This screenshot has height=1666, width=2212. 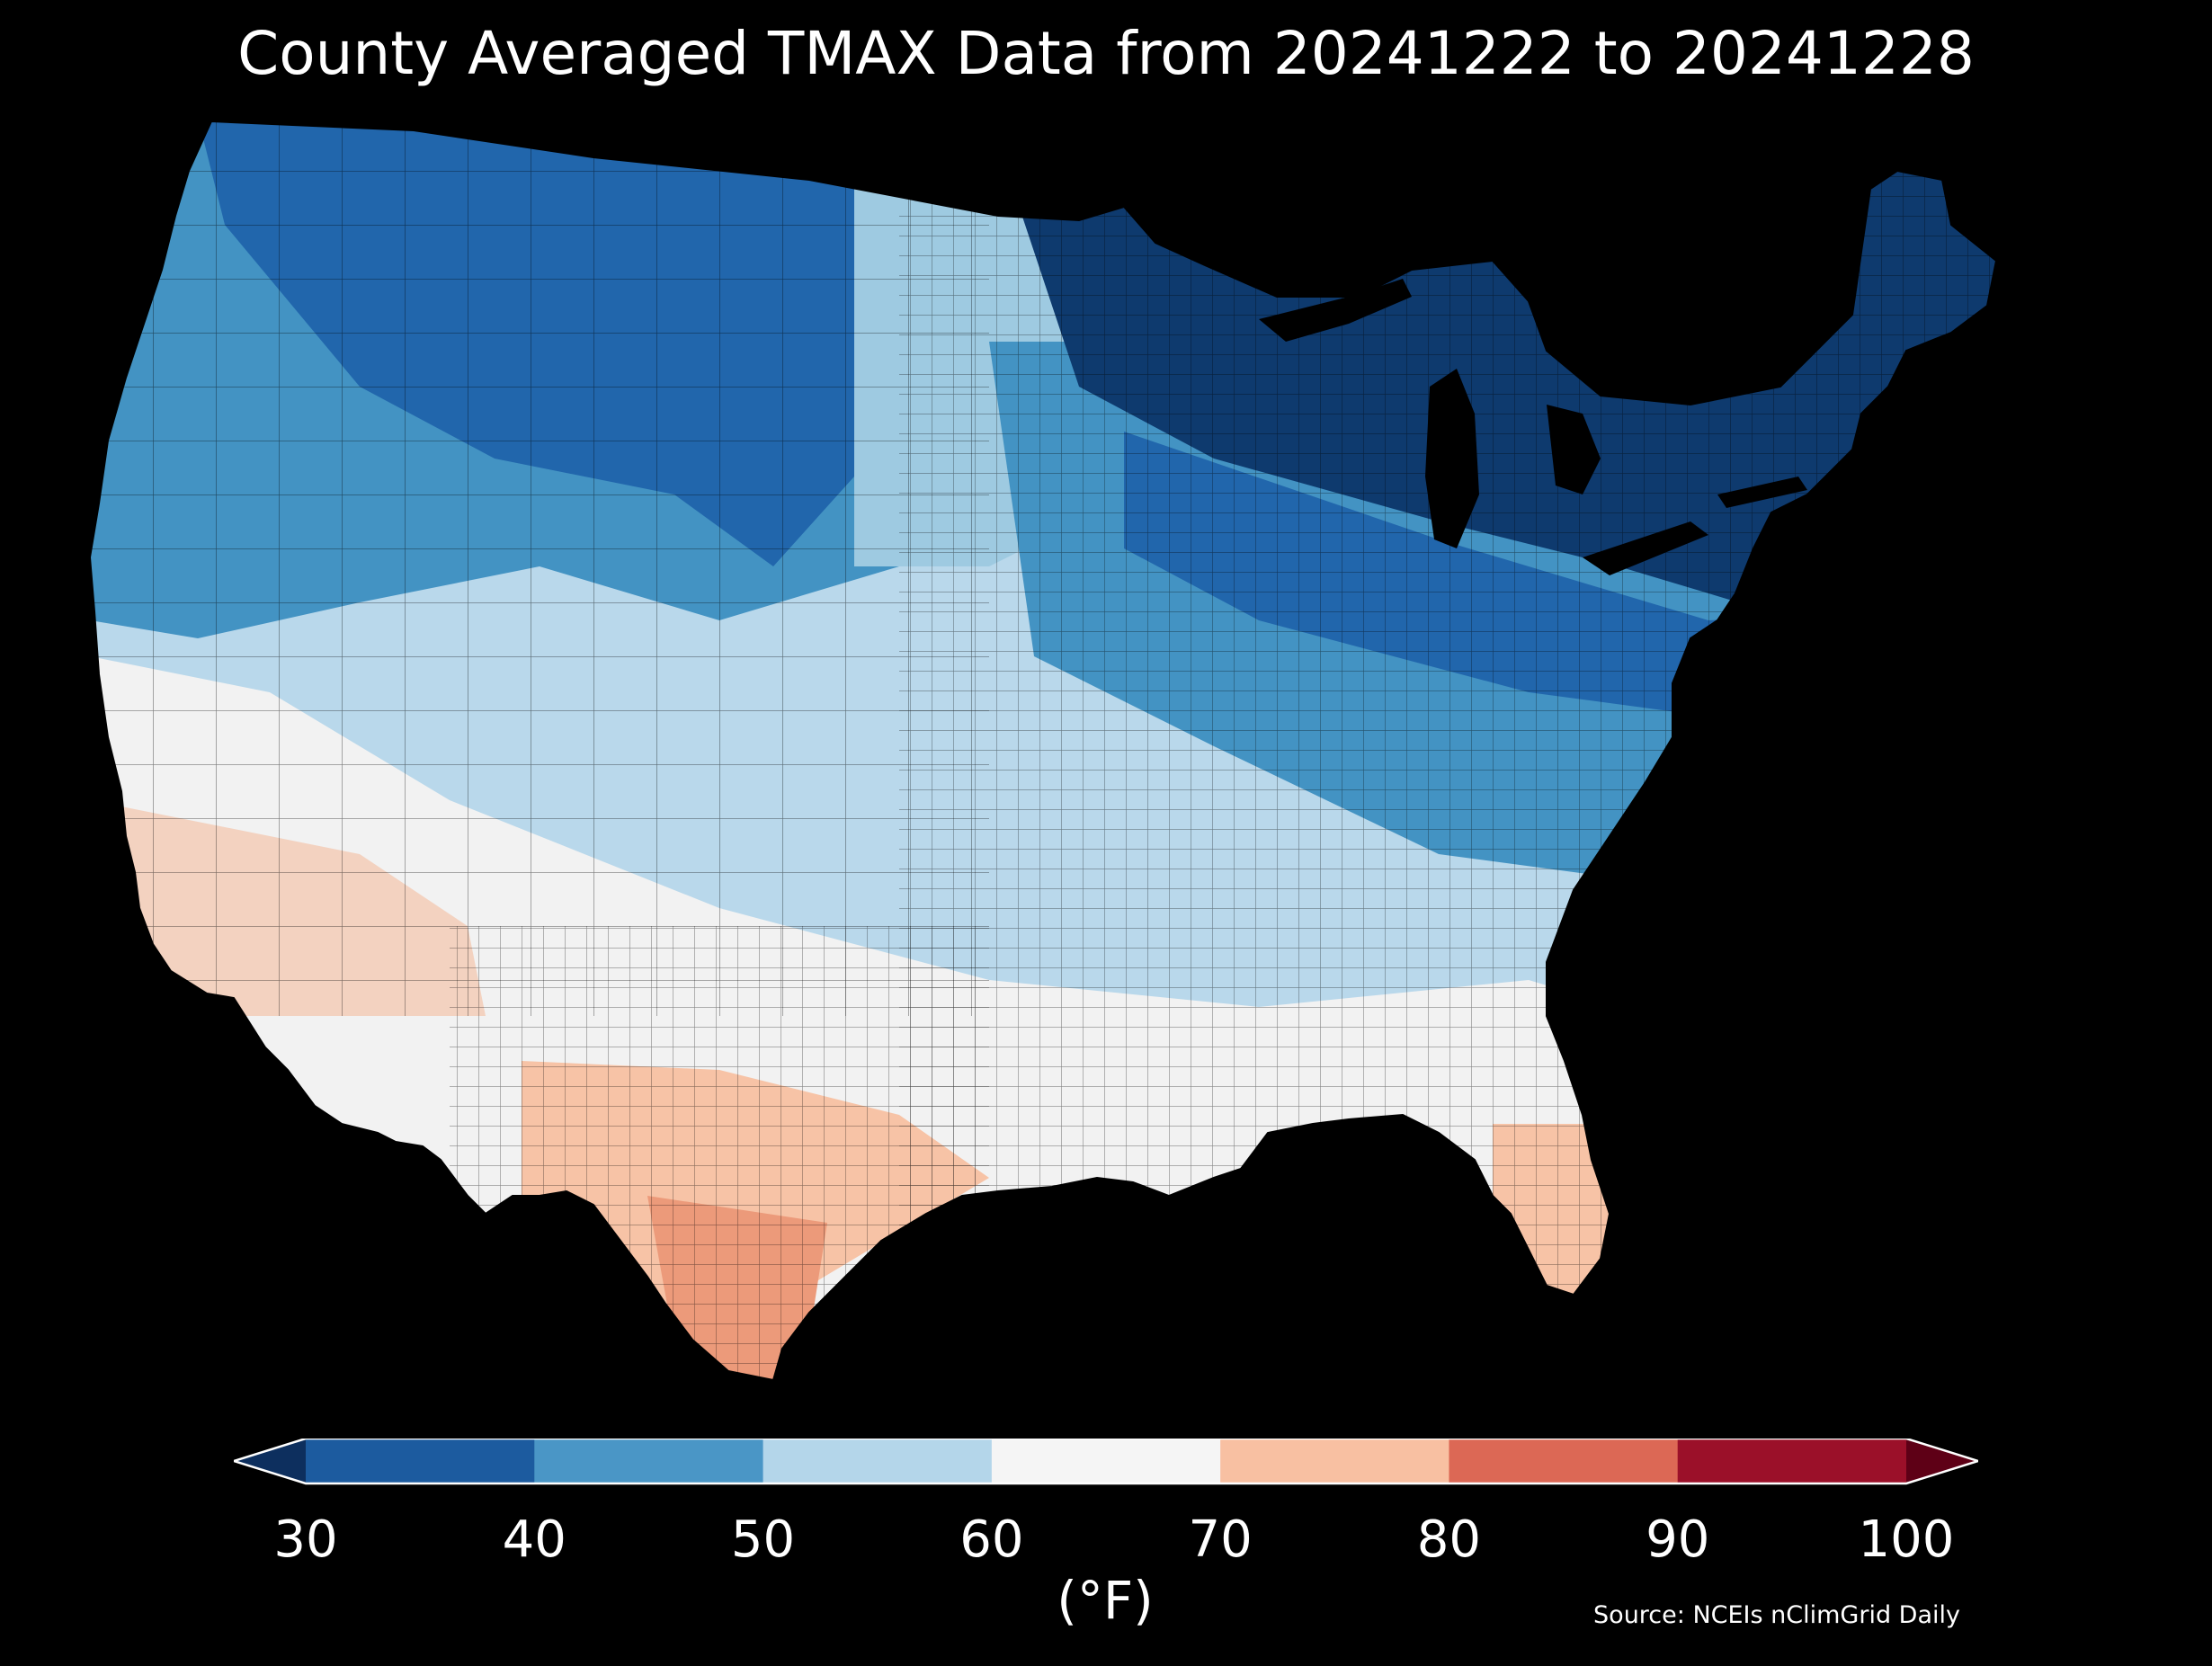 I want to click on colorbar-unit-label: (°F), so click(x=1105, y=1600).